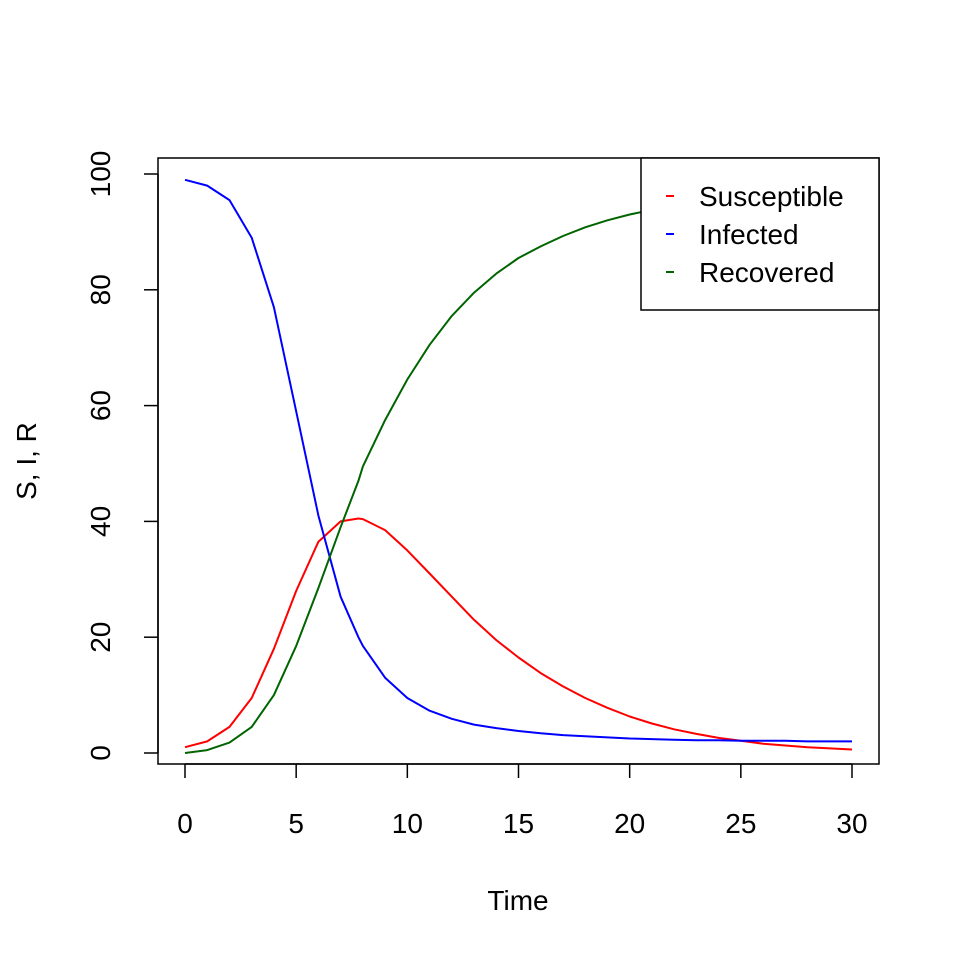 The width and height of the screenshot is (960, 960). I want to click on legend-box, so click(760, 234).